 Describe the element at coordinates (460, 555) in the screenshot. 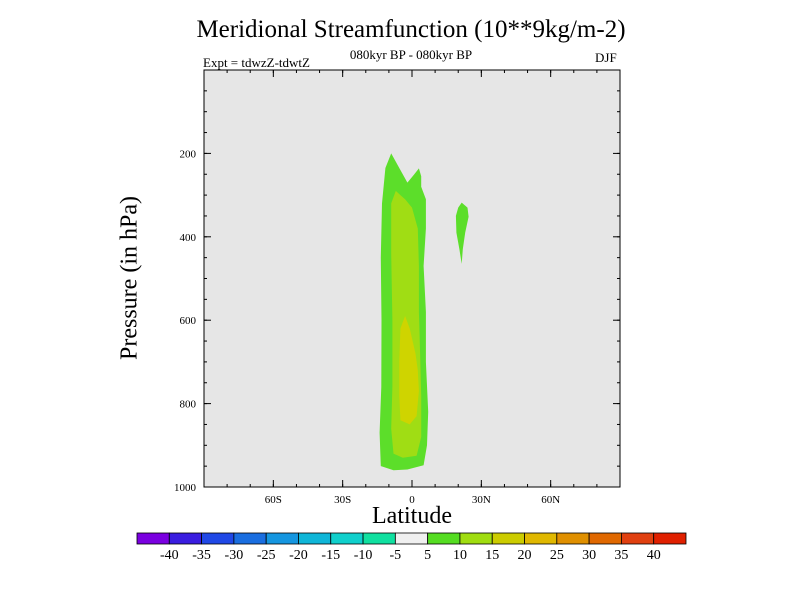

I see `colorbar-label: 10` at that location.